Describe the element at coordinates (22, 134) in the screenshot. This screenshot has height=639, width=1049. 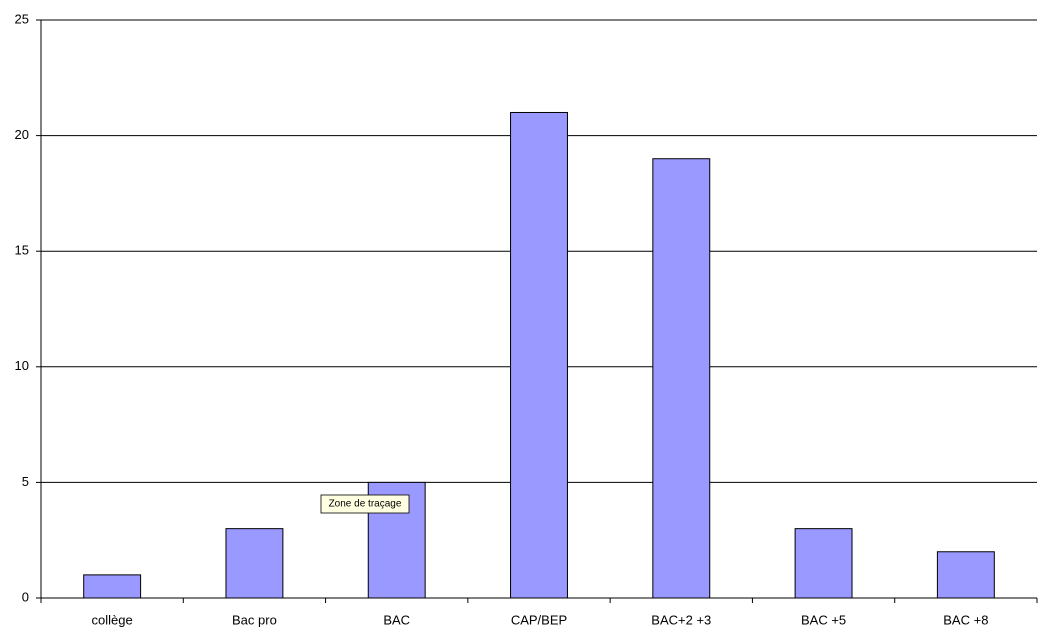
I see `y-tick-label: 20` at that location.